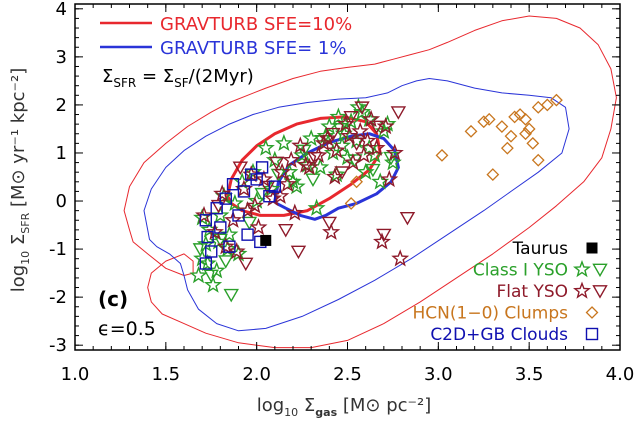  I want to click on x-axis-label: log10 Σgas [M⊙ pc⁻²], so click(344, 407).